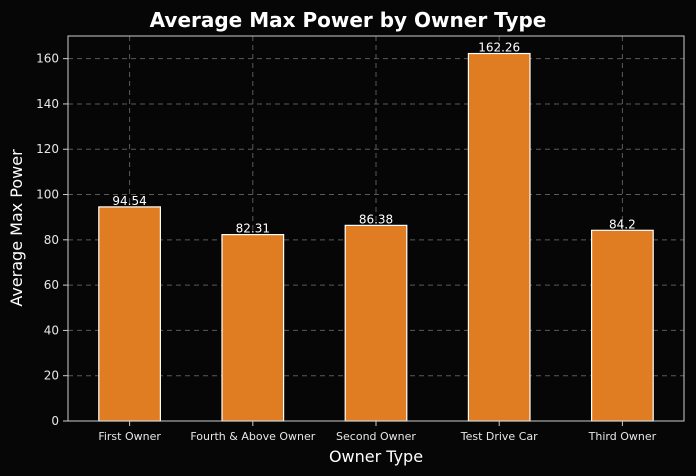 This screenshot has height=476, width=696. Describe the element at coordinates (51, 376) in the screenshot. I see `y-tick-label: 20` at that location.